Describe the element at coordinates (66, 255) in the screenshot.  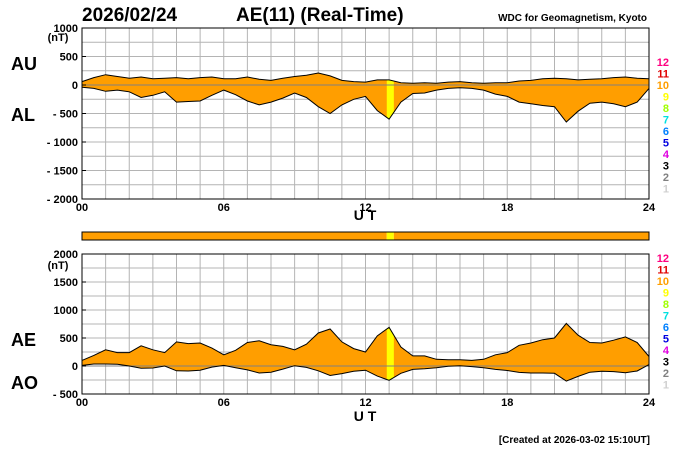
I see `ae-ao-y-tick-label: 2000` at that location.